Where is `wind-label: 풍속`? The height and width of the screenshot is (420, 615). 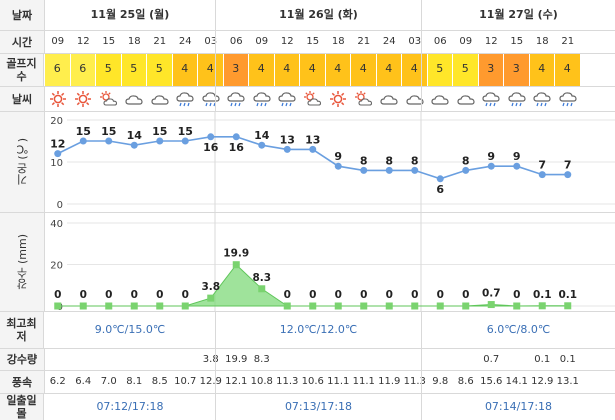
wind-label: 풍속 is located at coordinates (22, 382).